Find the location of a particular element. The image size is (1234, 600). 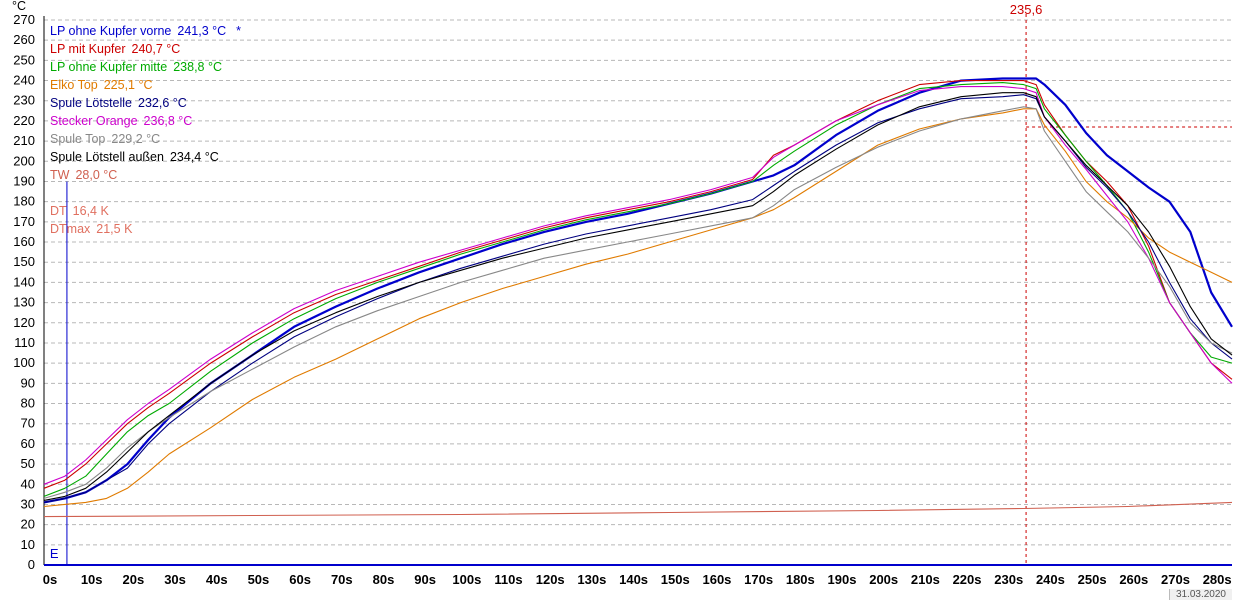

legend-series-reading: 238,8 °C is located at coordinates (197, 67).